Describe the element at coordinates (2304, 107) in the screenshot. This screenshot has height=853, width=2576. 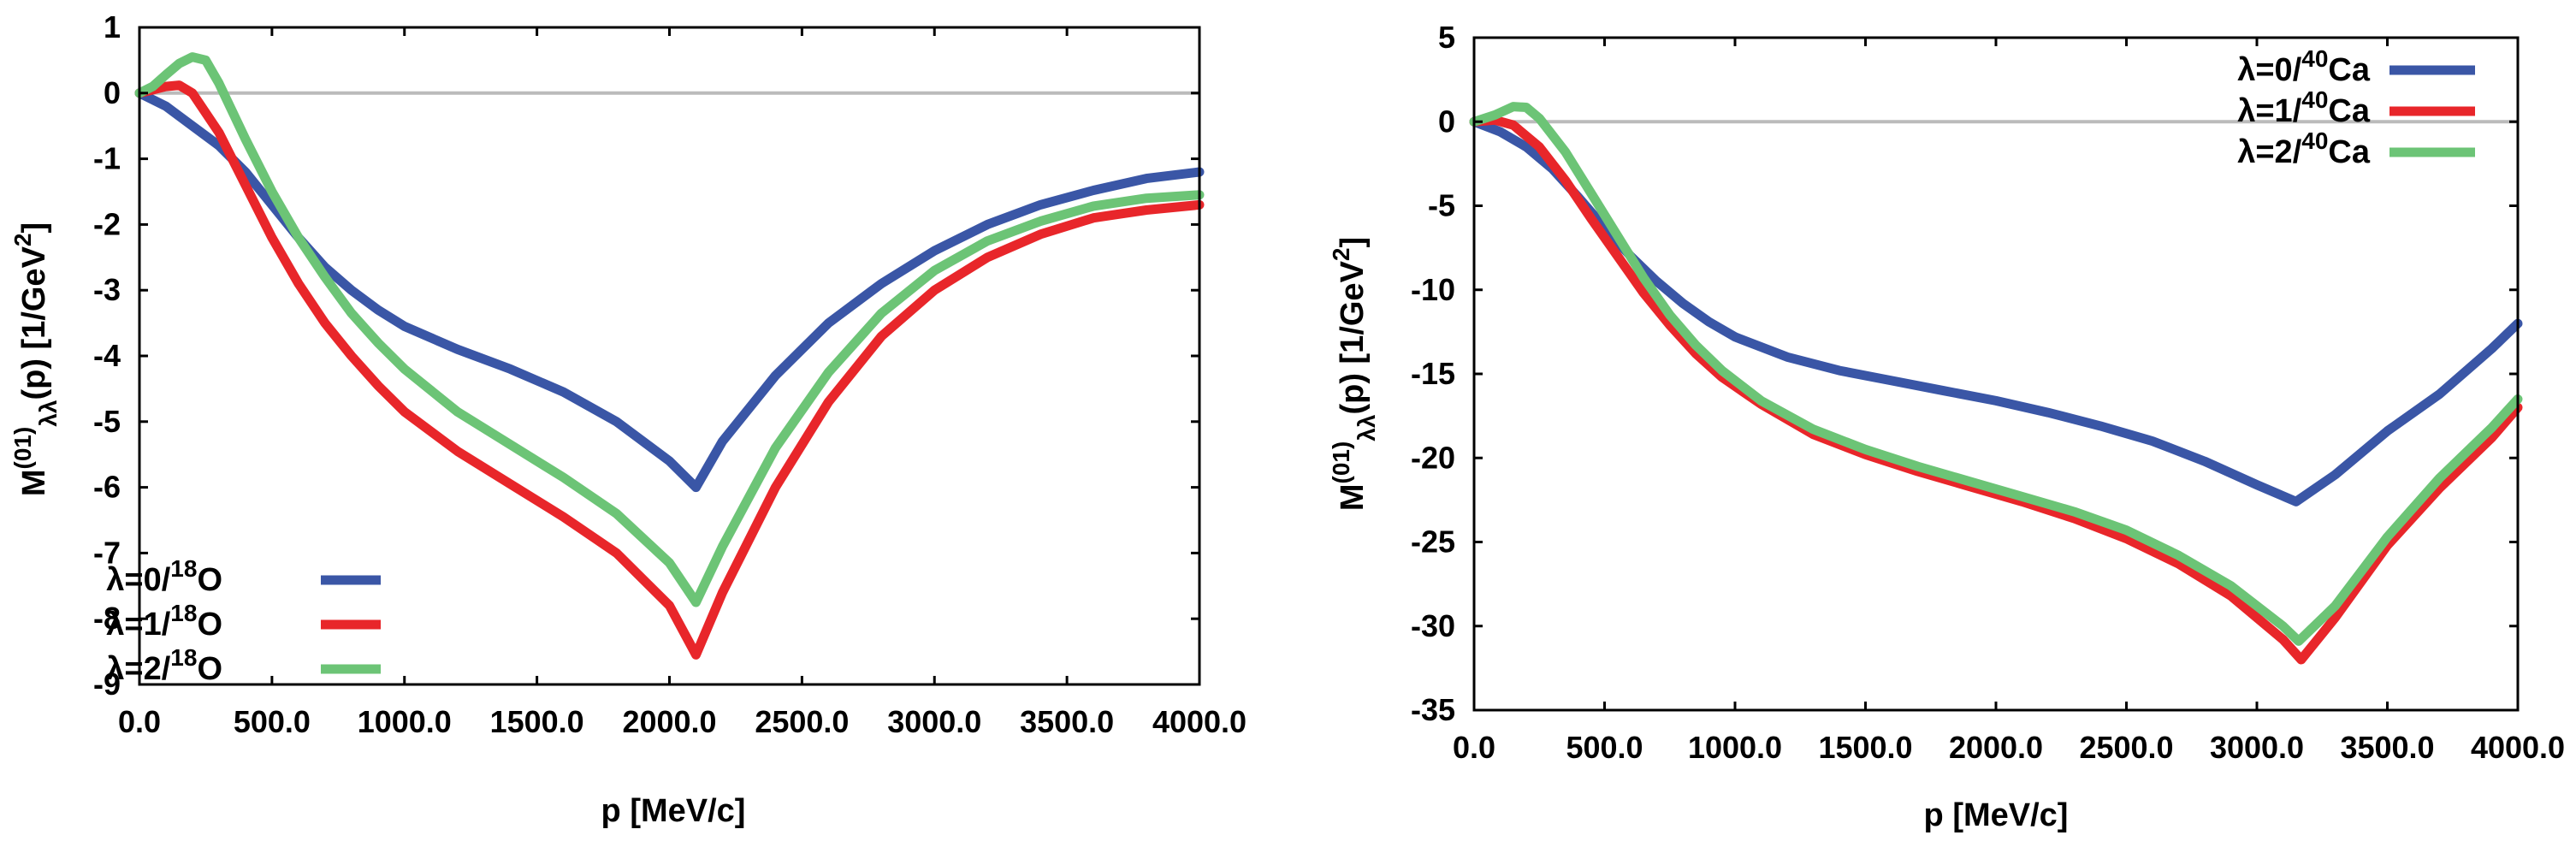
I see `legend-label-1: λ=1/40Ca` at that location.